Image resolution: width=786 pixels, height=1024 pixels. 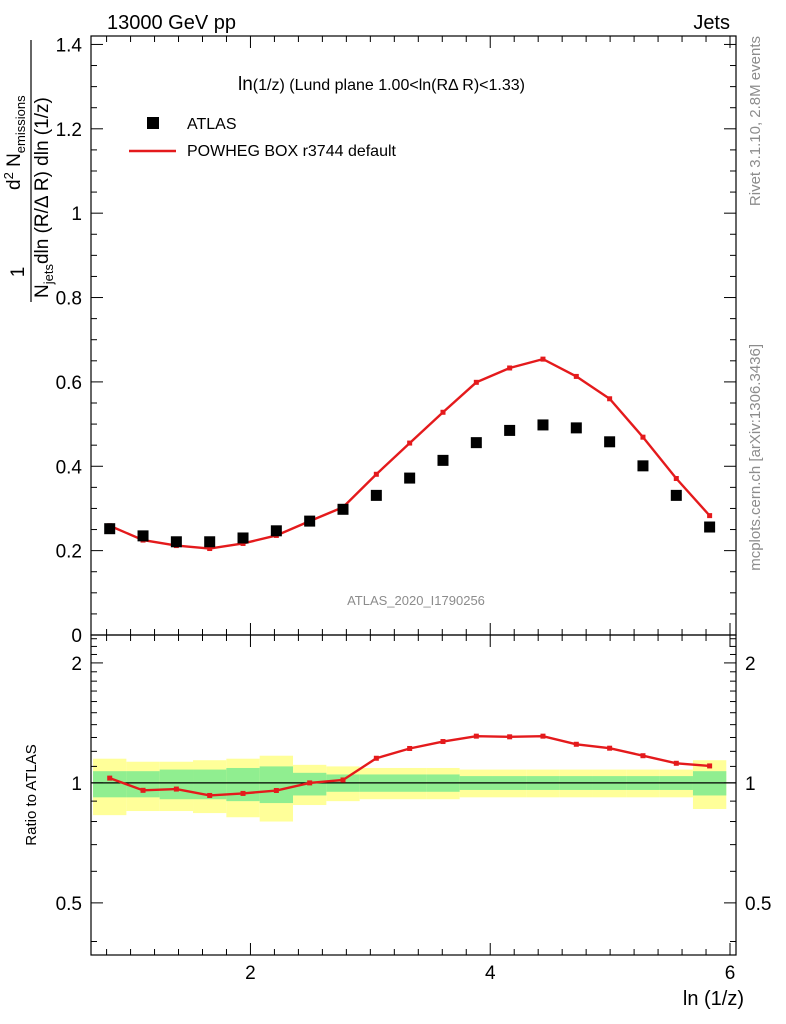 What do you see at coordinates (42, 291) in the screenshot?
I see `ylabel-n: N` at bounding box center [42, 291].